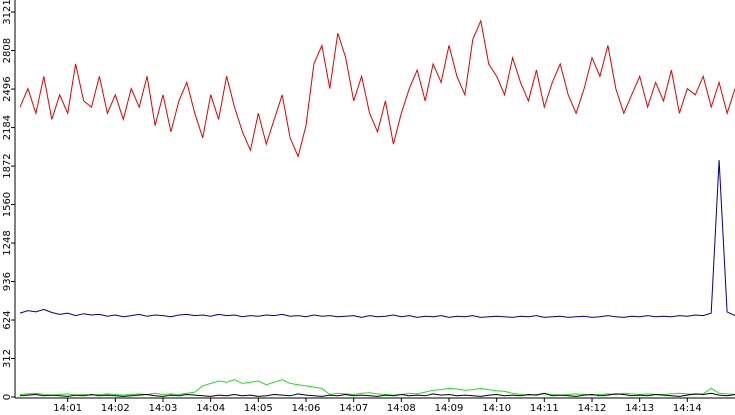 This screenshot has width=735, height=415. I want to click on x-tick-label: 14:07, so click(353, 408).